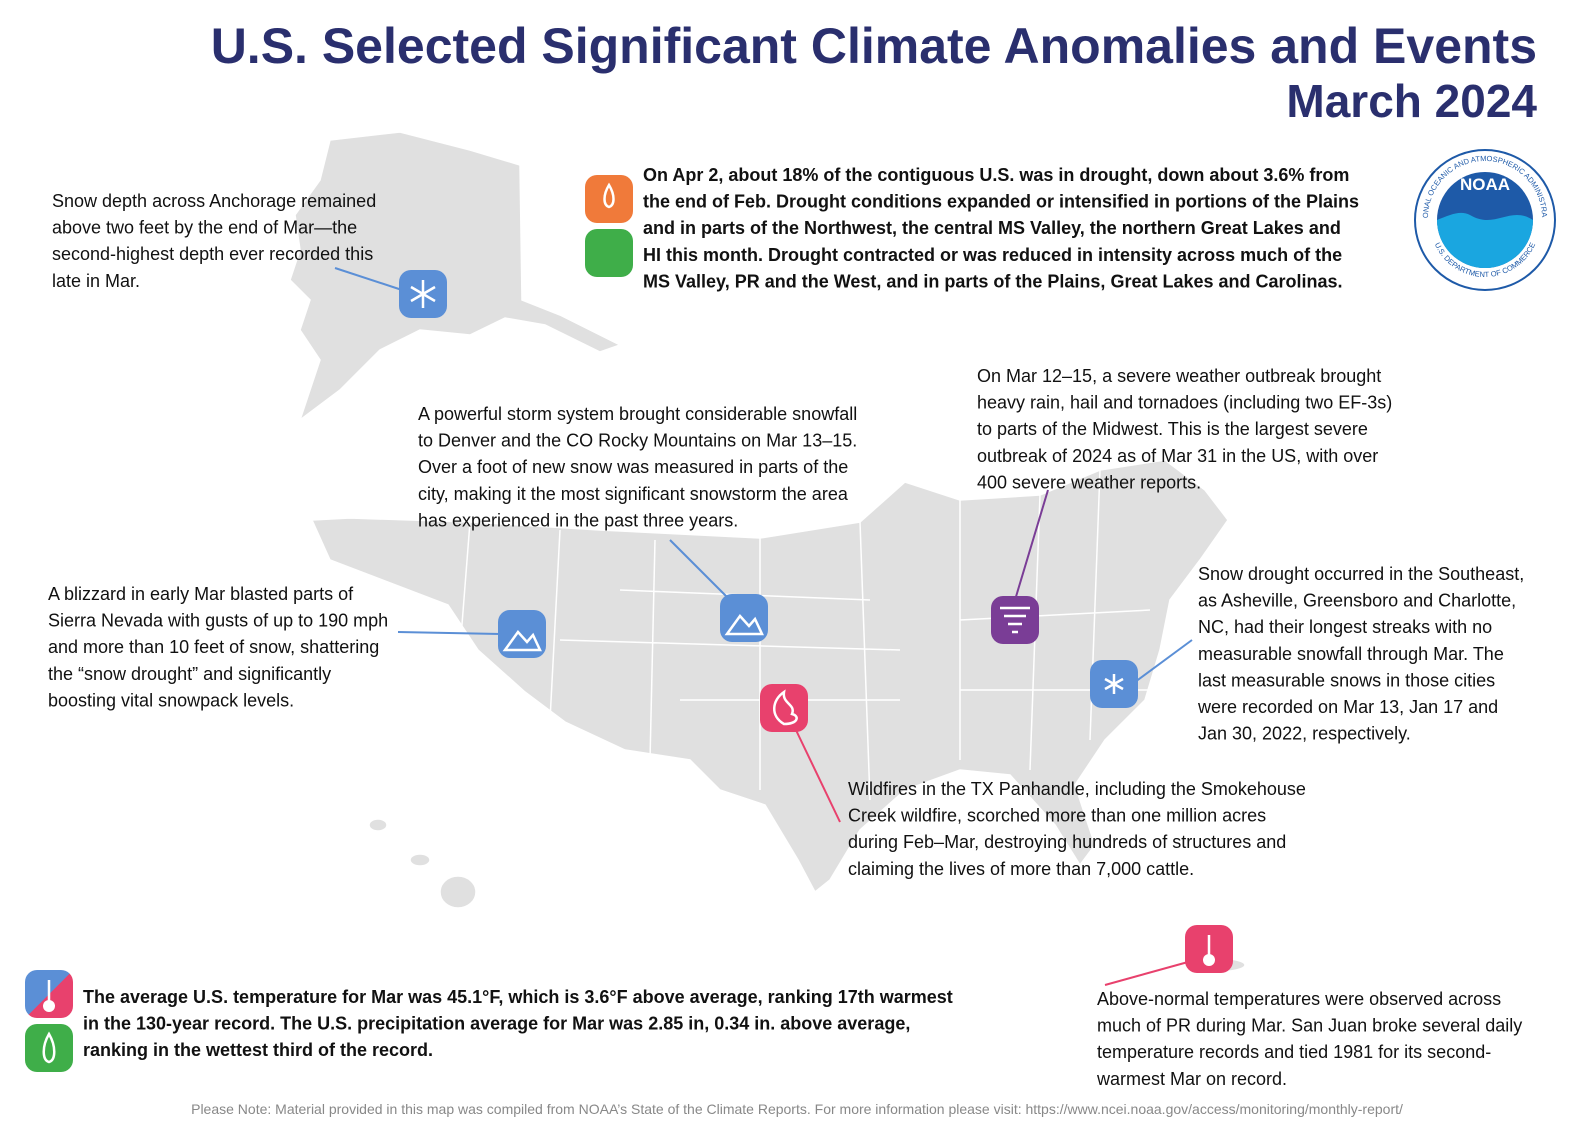  What do you see at coordinates (455, 277) in the screenshot?
I see `alaska-shape` at bounding box center [455, 277].